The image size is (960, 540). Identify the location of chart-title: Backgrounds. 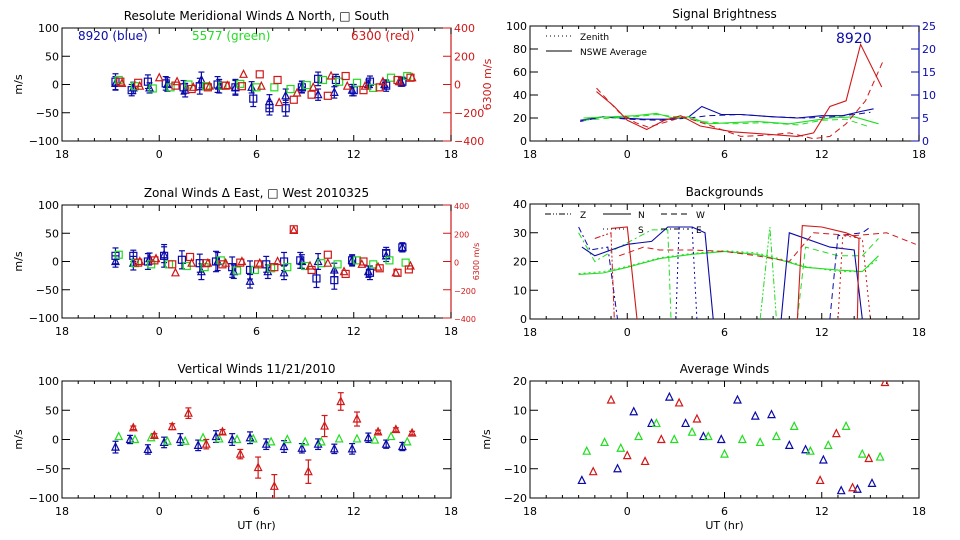
(725, 192).